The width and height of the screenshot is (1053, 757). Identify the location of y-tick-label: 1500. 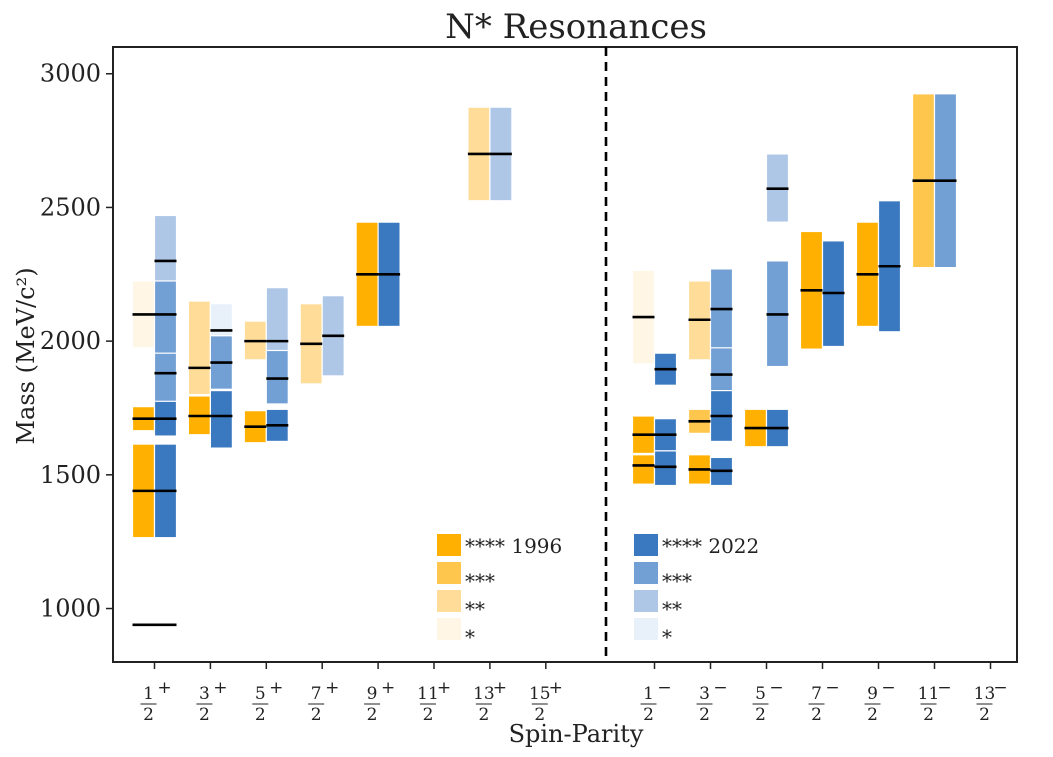
(70, 475).